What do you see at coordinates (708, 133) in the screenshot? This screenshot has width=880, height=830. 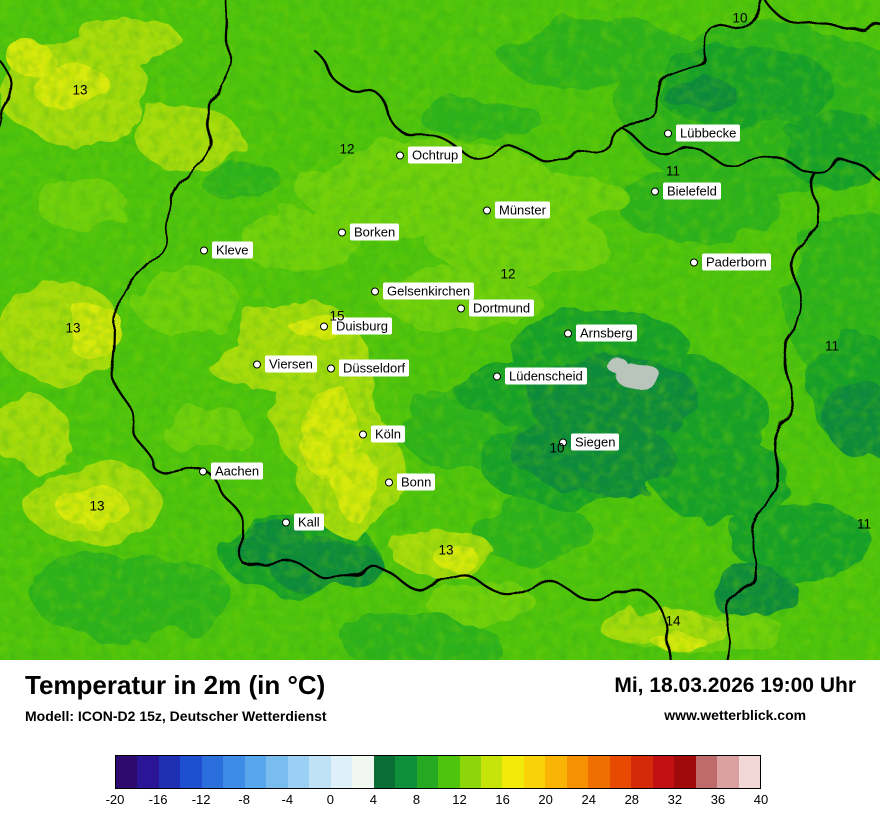 I see `city-label: Lübbecke` at bounding box center [708, 133].